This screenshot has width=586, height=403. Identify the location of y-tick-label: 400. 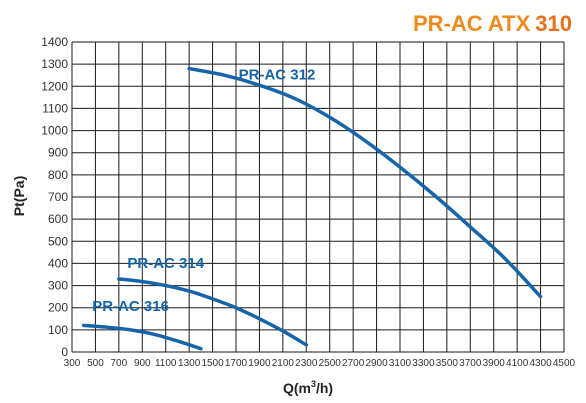
(58, 263).